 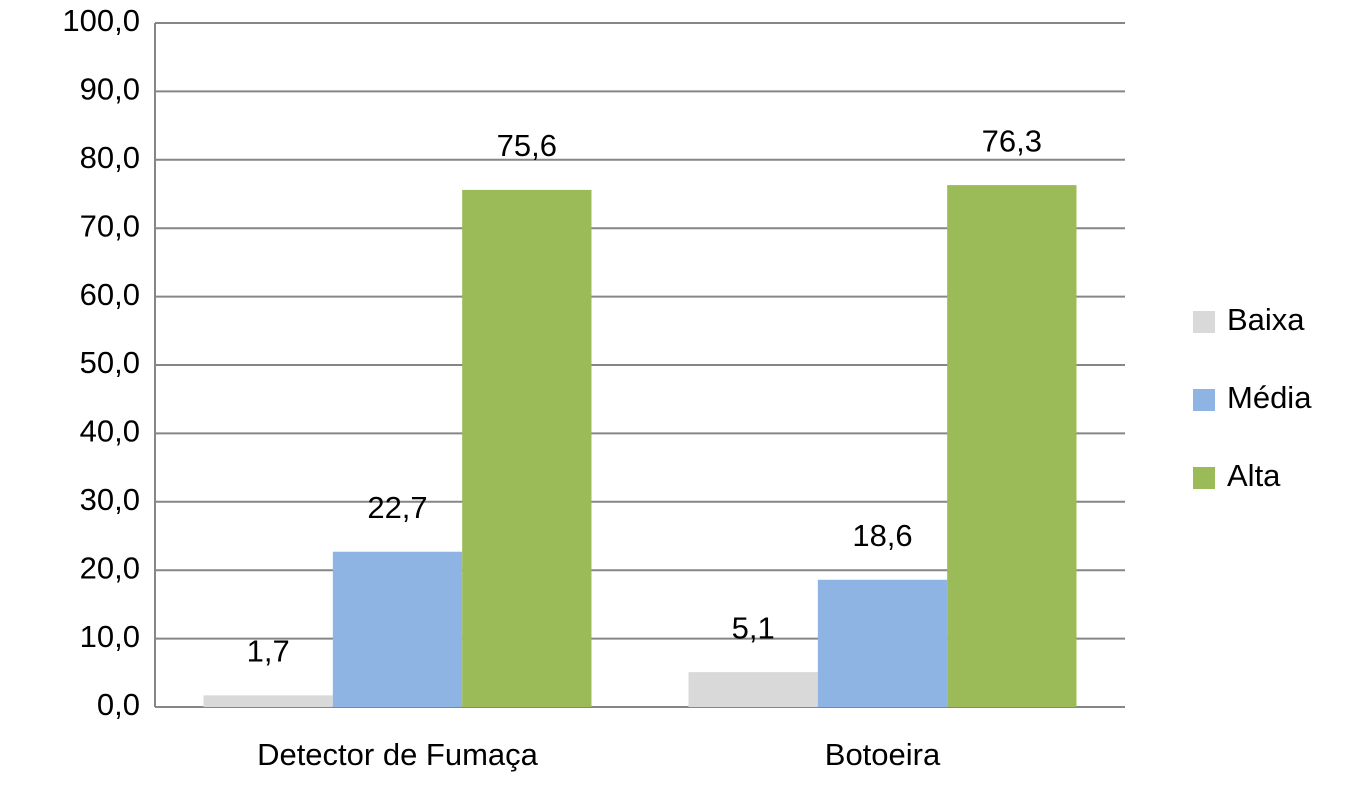 I want to click on y-tick-label: 0,0, so click(x=118, y=704).